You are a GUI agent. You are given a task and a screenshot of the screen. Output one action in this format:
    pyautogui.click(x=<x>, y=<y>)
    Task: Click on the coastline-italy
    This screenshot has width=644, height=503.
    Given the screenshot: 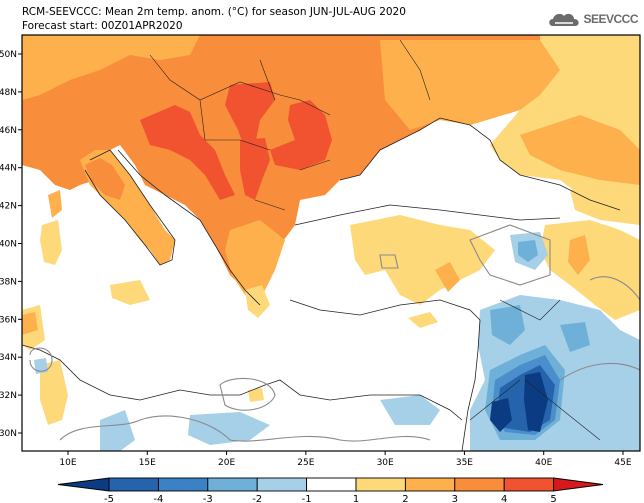 What is the action you would take?
    pyautogui.click(x=130, y=207)
    